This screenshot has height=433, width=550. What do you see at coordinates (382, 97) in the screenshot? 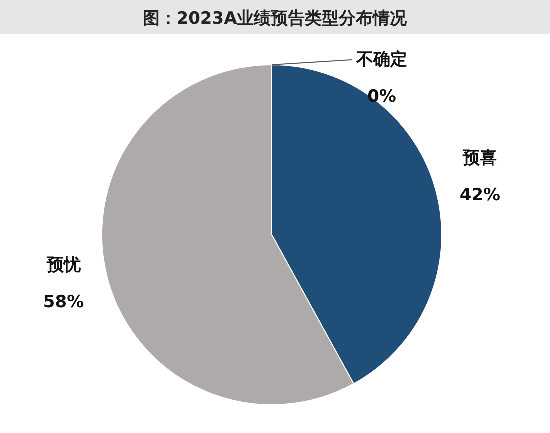
I see `text: 0%` at bounding box center [382, 97].